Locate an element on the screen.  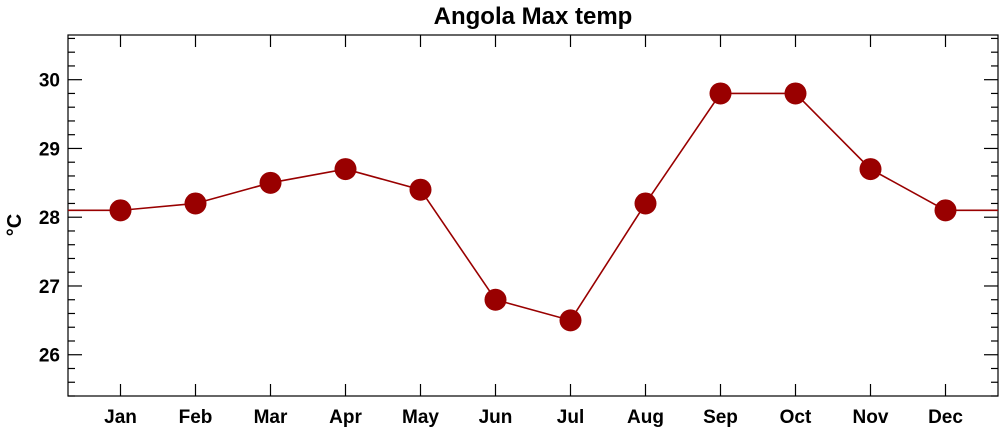
x-tick-label-jan: Jan is located at coordinates (120, 417).